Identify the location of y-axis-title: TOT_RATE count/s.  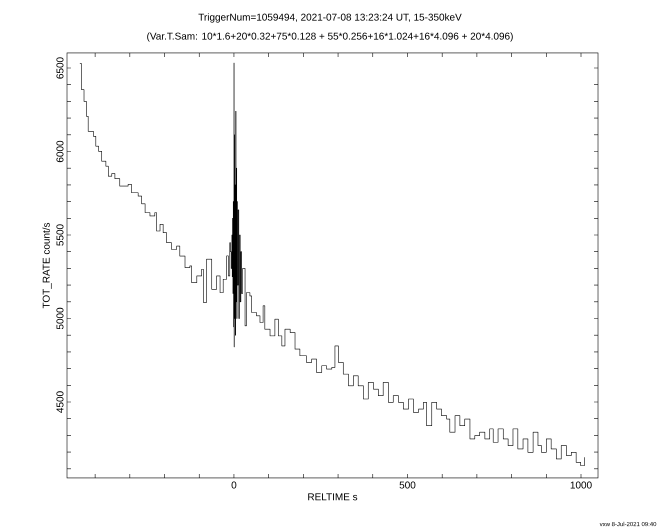
(47, 265).